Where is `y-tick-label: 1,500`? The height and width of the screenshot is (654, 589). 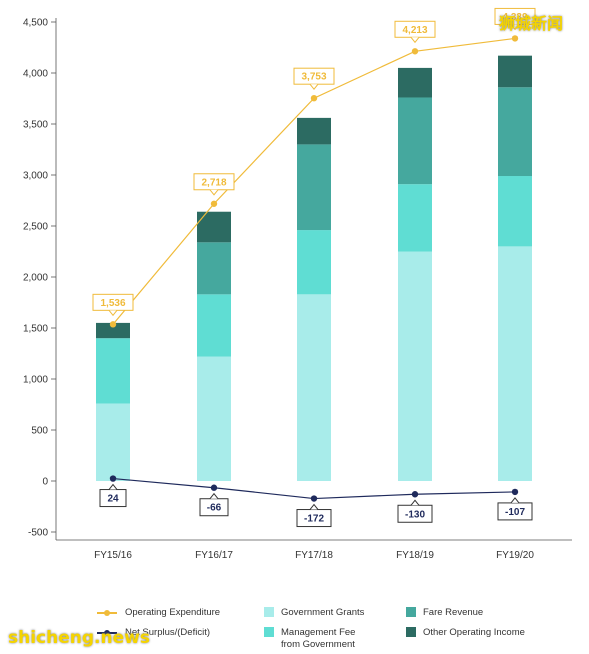 y-tick-label: 1,500 is located at coordinates (35, 329).